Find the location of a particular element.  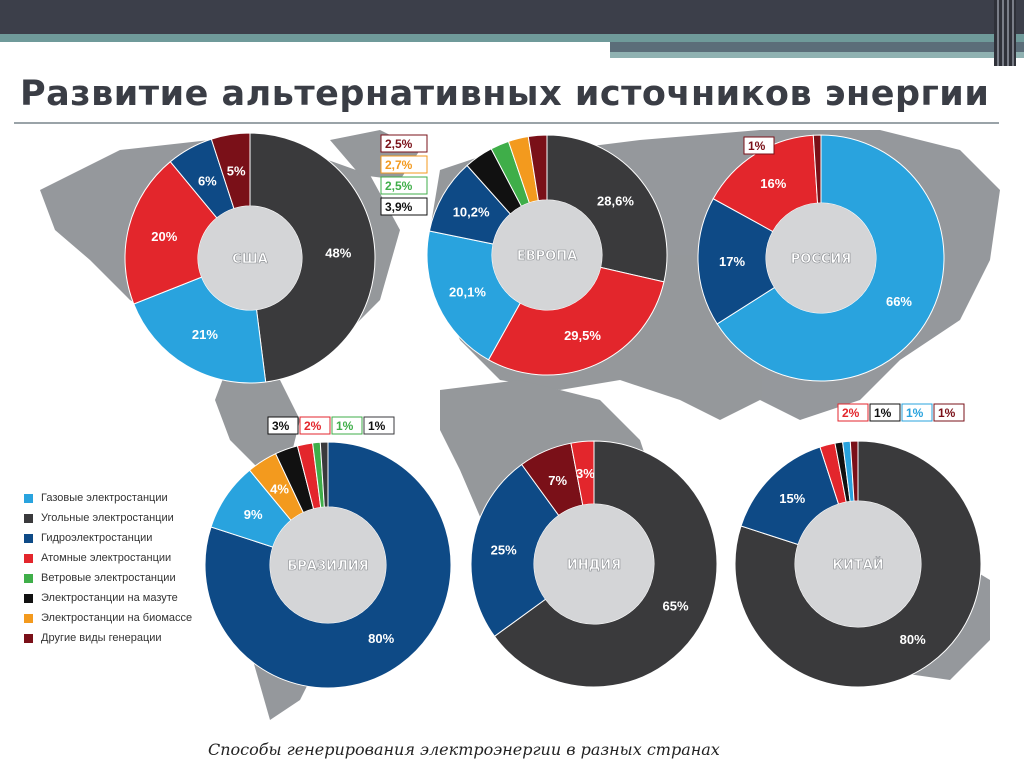

donut-title: ИНДИЯ is located at coordinates (594, 565).